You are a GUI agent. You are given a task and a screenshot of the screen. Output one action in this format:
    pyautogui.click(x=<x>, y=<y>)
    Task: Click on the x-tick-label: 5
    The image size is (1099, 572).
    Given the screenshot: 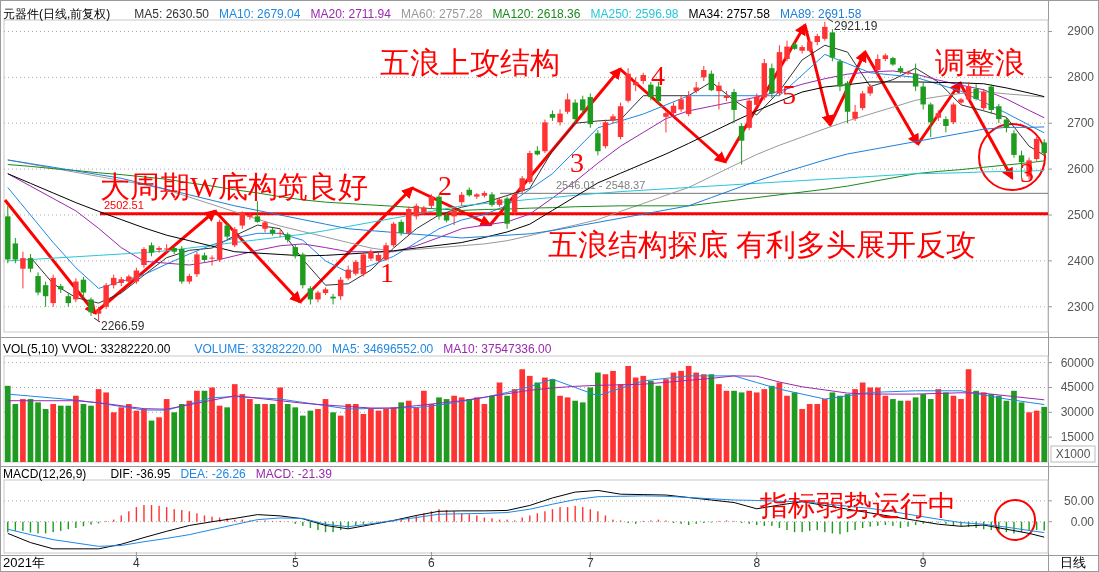 What is the action you would take?
    pyautogui.click(x=295, y=563)
    